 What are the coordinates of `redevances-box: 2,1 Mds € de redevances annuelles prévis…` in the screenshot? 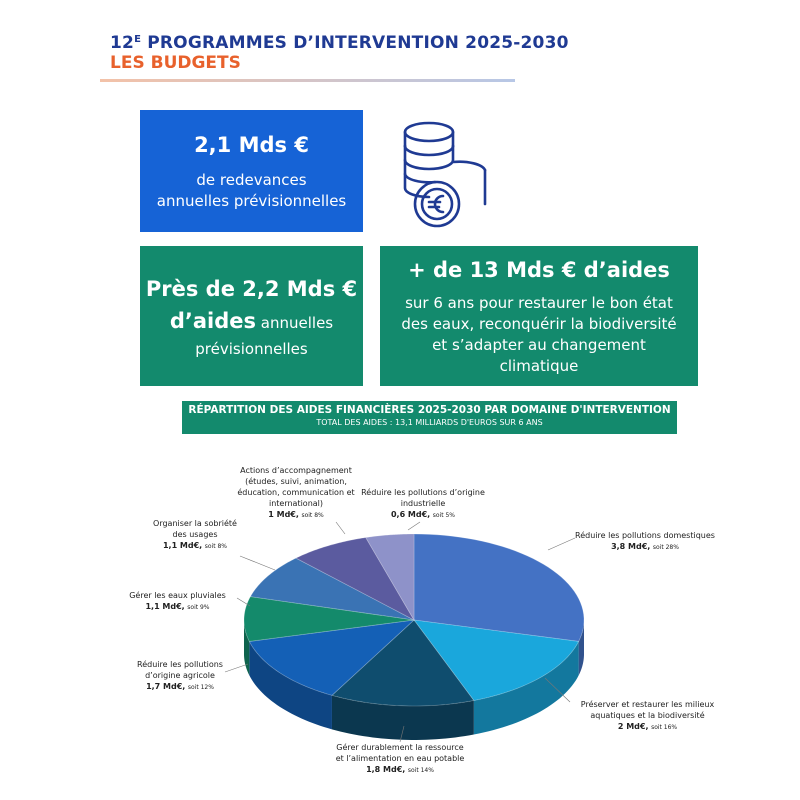 It's located at (251, 171).